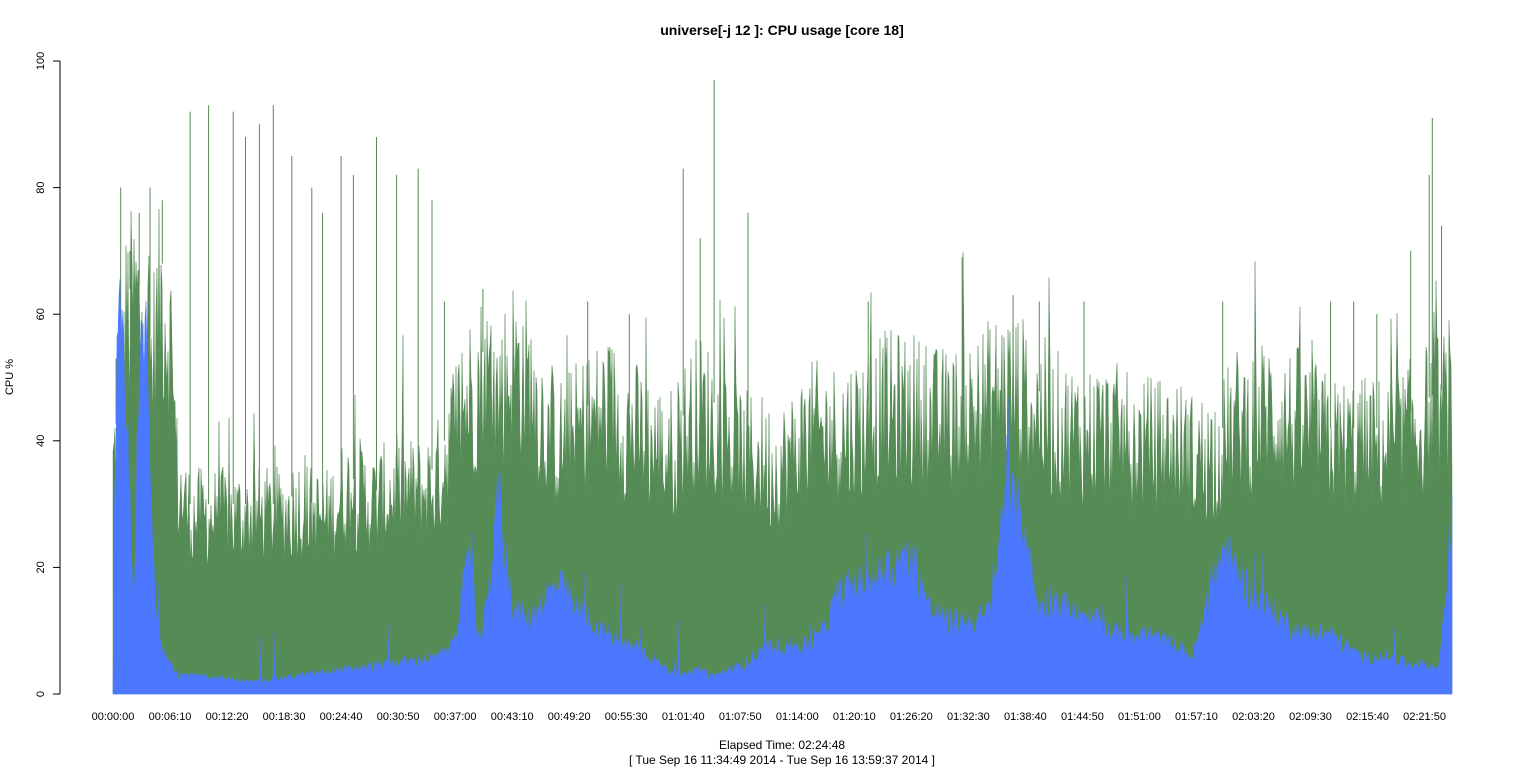 The width and height of the screenshot is (1536, 768). Describe the element at coordinates (911, 717) in the screenshot. I see `x-tick-label-14: 01:26:20` at that location.